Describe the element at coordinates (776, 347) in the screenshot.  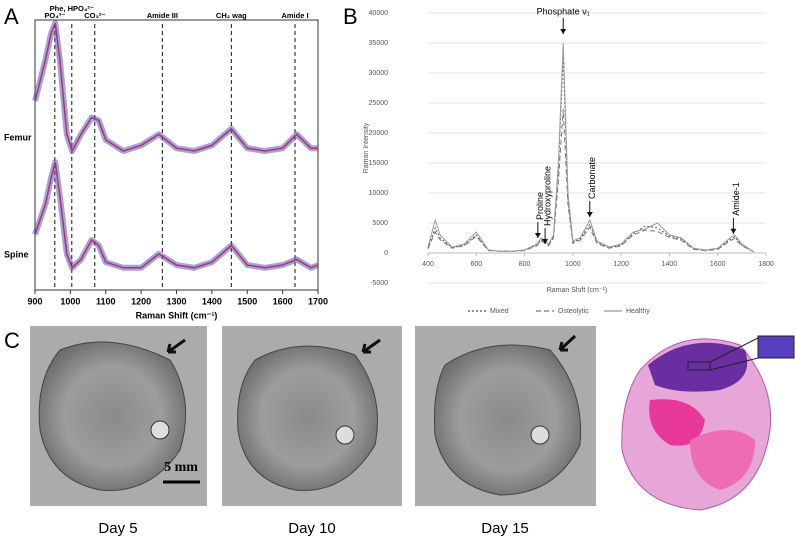
I see `zoom-inset` at that location.